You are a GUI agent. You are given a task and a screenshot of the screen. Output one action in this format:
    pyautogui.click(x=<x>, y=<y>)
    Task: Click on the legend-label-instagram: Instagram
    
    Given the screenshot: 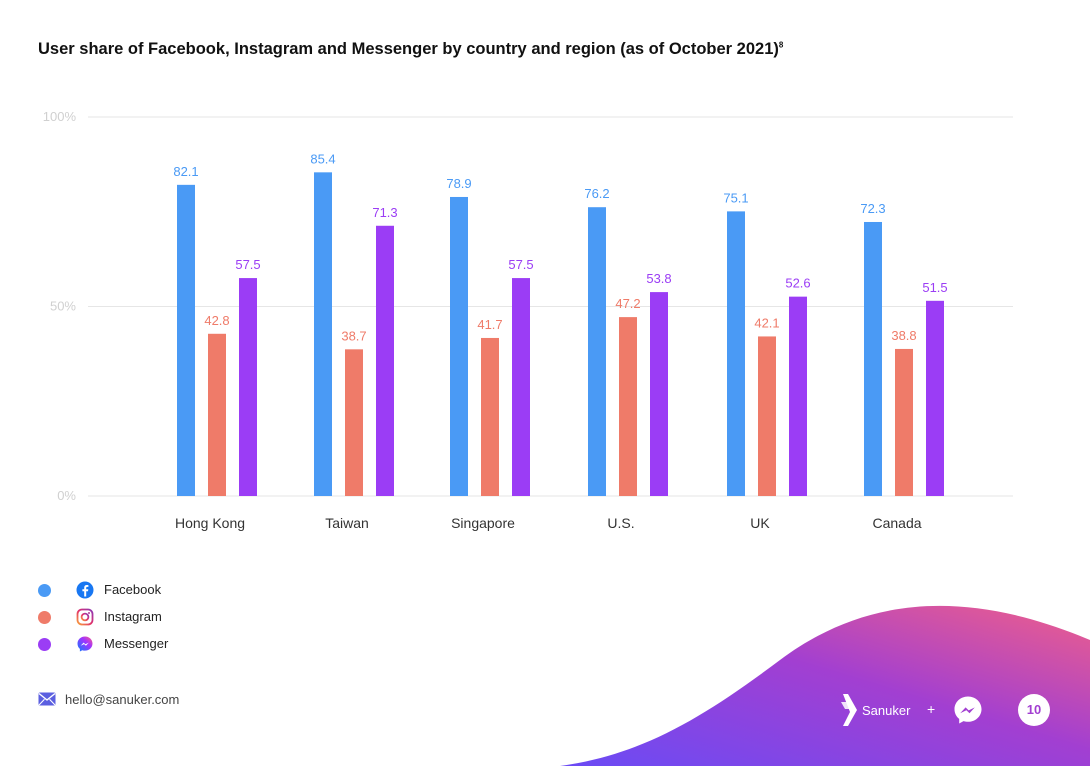 What is the action you would take?
    pyautogui.click(x=133, y=616)
    